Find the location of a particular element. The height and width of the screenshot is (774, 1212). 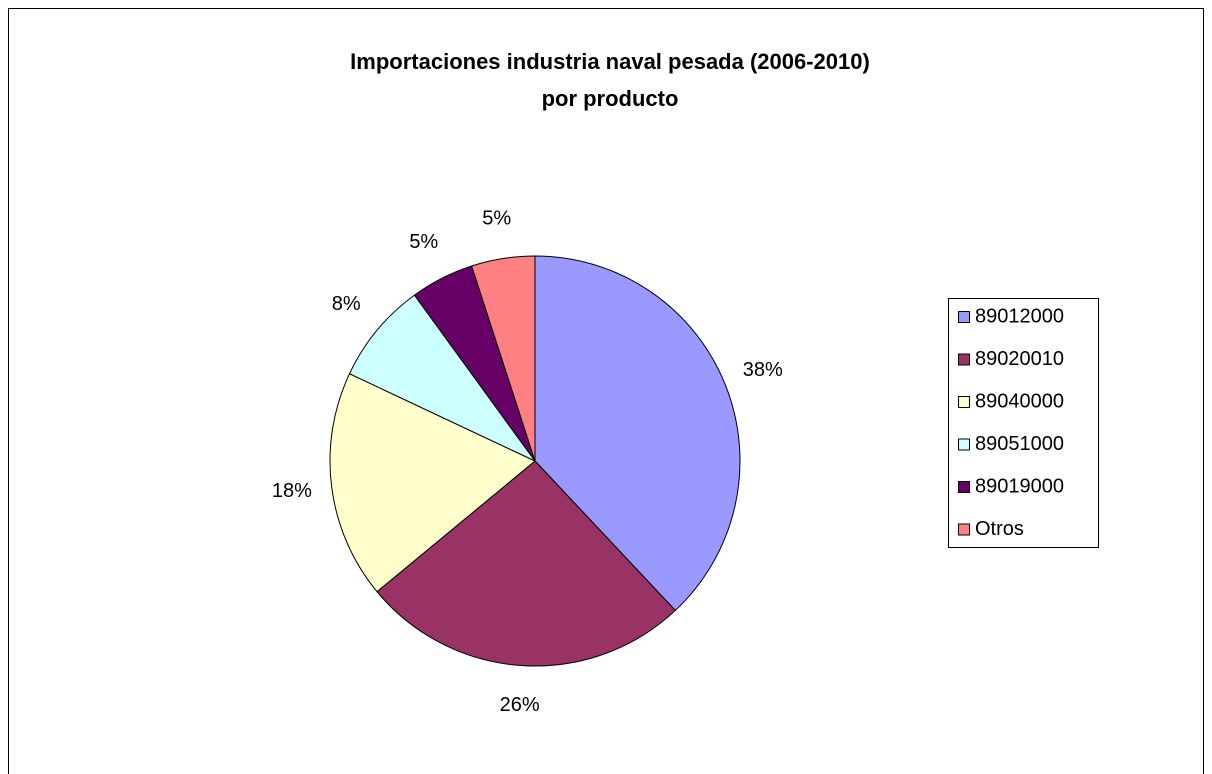

legend-label: 89020010 is located at coordinates (1019, 359).